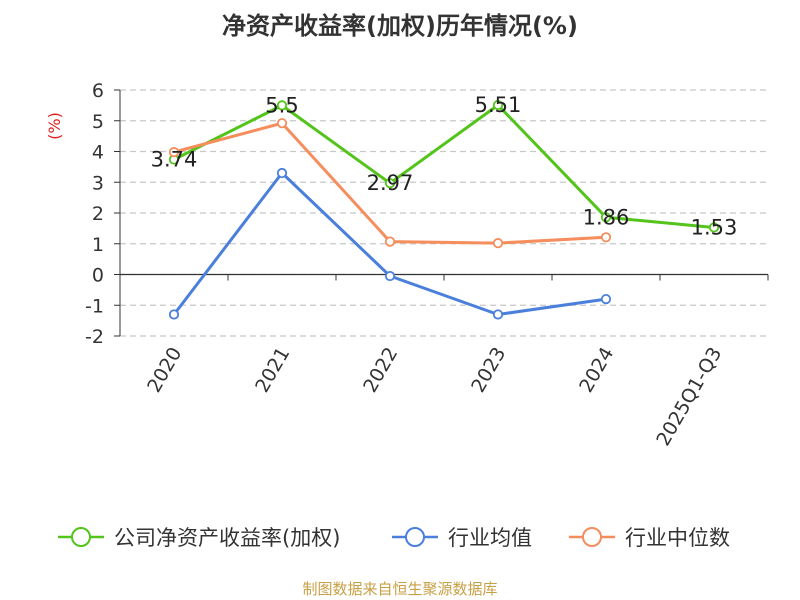  Describe the element at coordinates (488, 370) in the screenshot. I see `x-tick-label: 2023` at that location.